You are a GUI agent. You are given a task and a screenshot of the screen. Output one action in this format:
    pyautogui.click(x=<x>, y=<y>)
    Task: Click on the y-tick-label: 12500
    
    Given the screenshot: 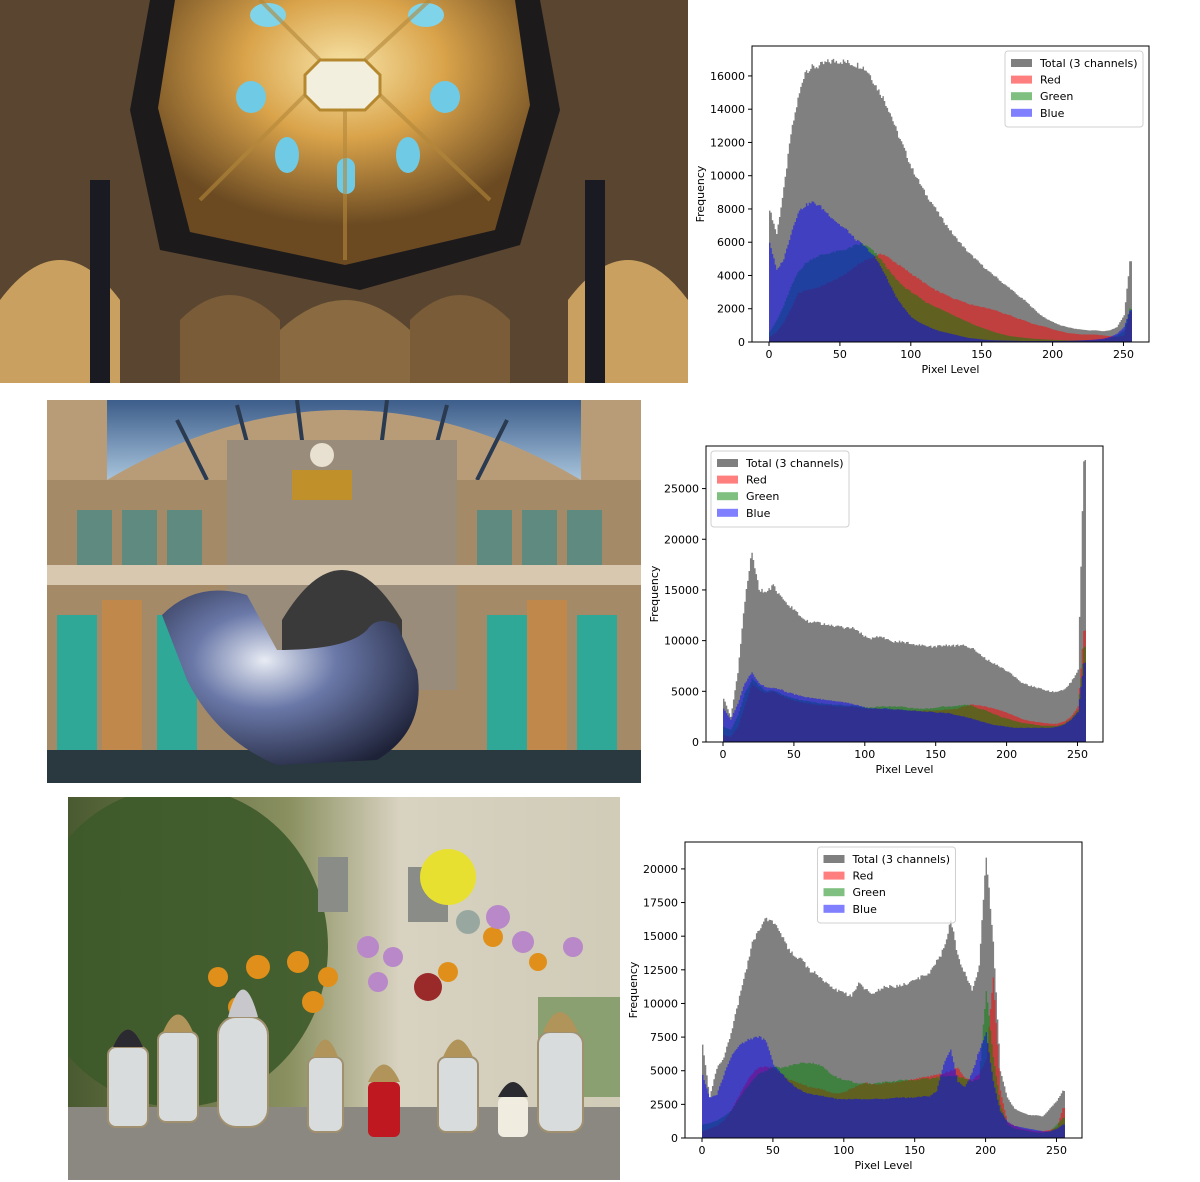 What is the action you would take?
    pyautogui.click(x=660, y=970)
    